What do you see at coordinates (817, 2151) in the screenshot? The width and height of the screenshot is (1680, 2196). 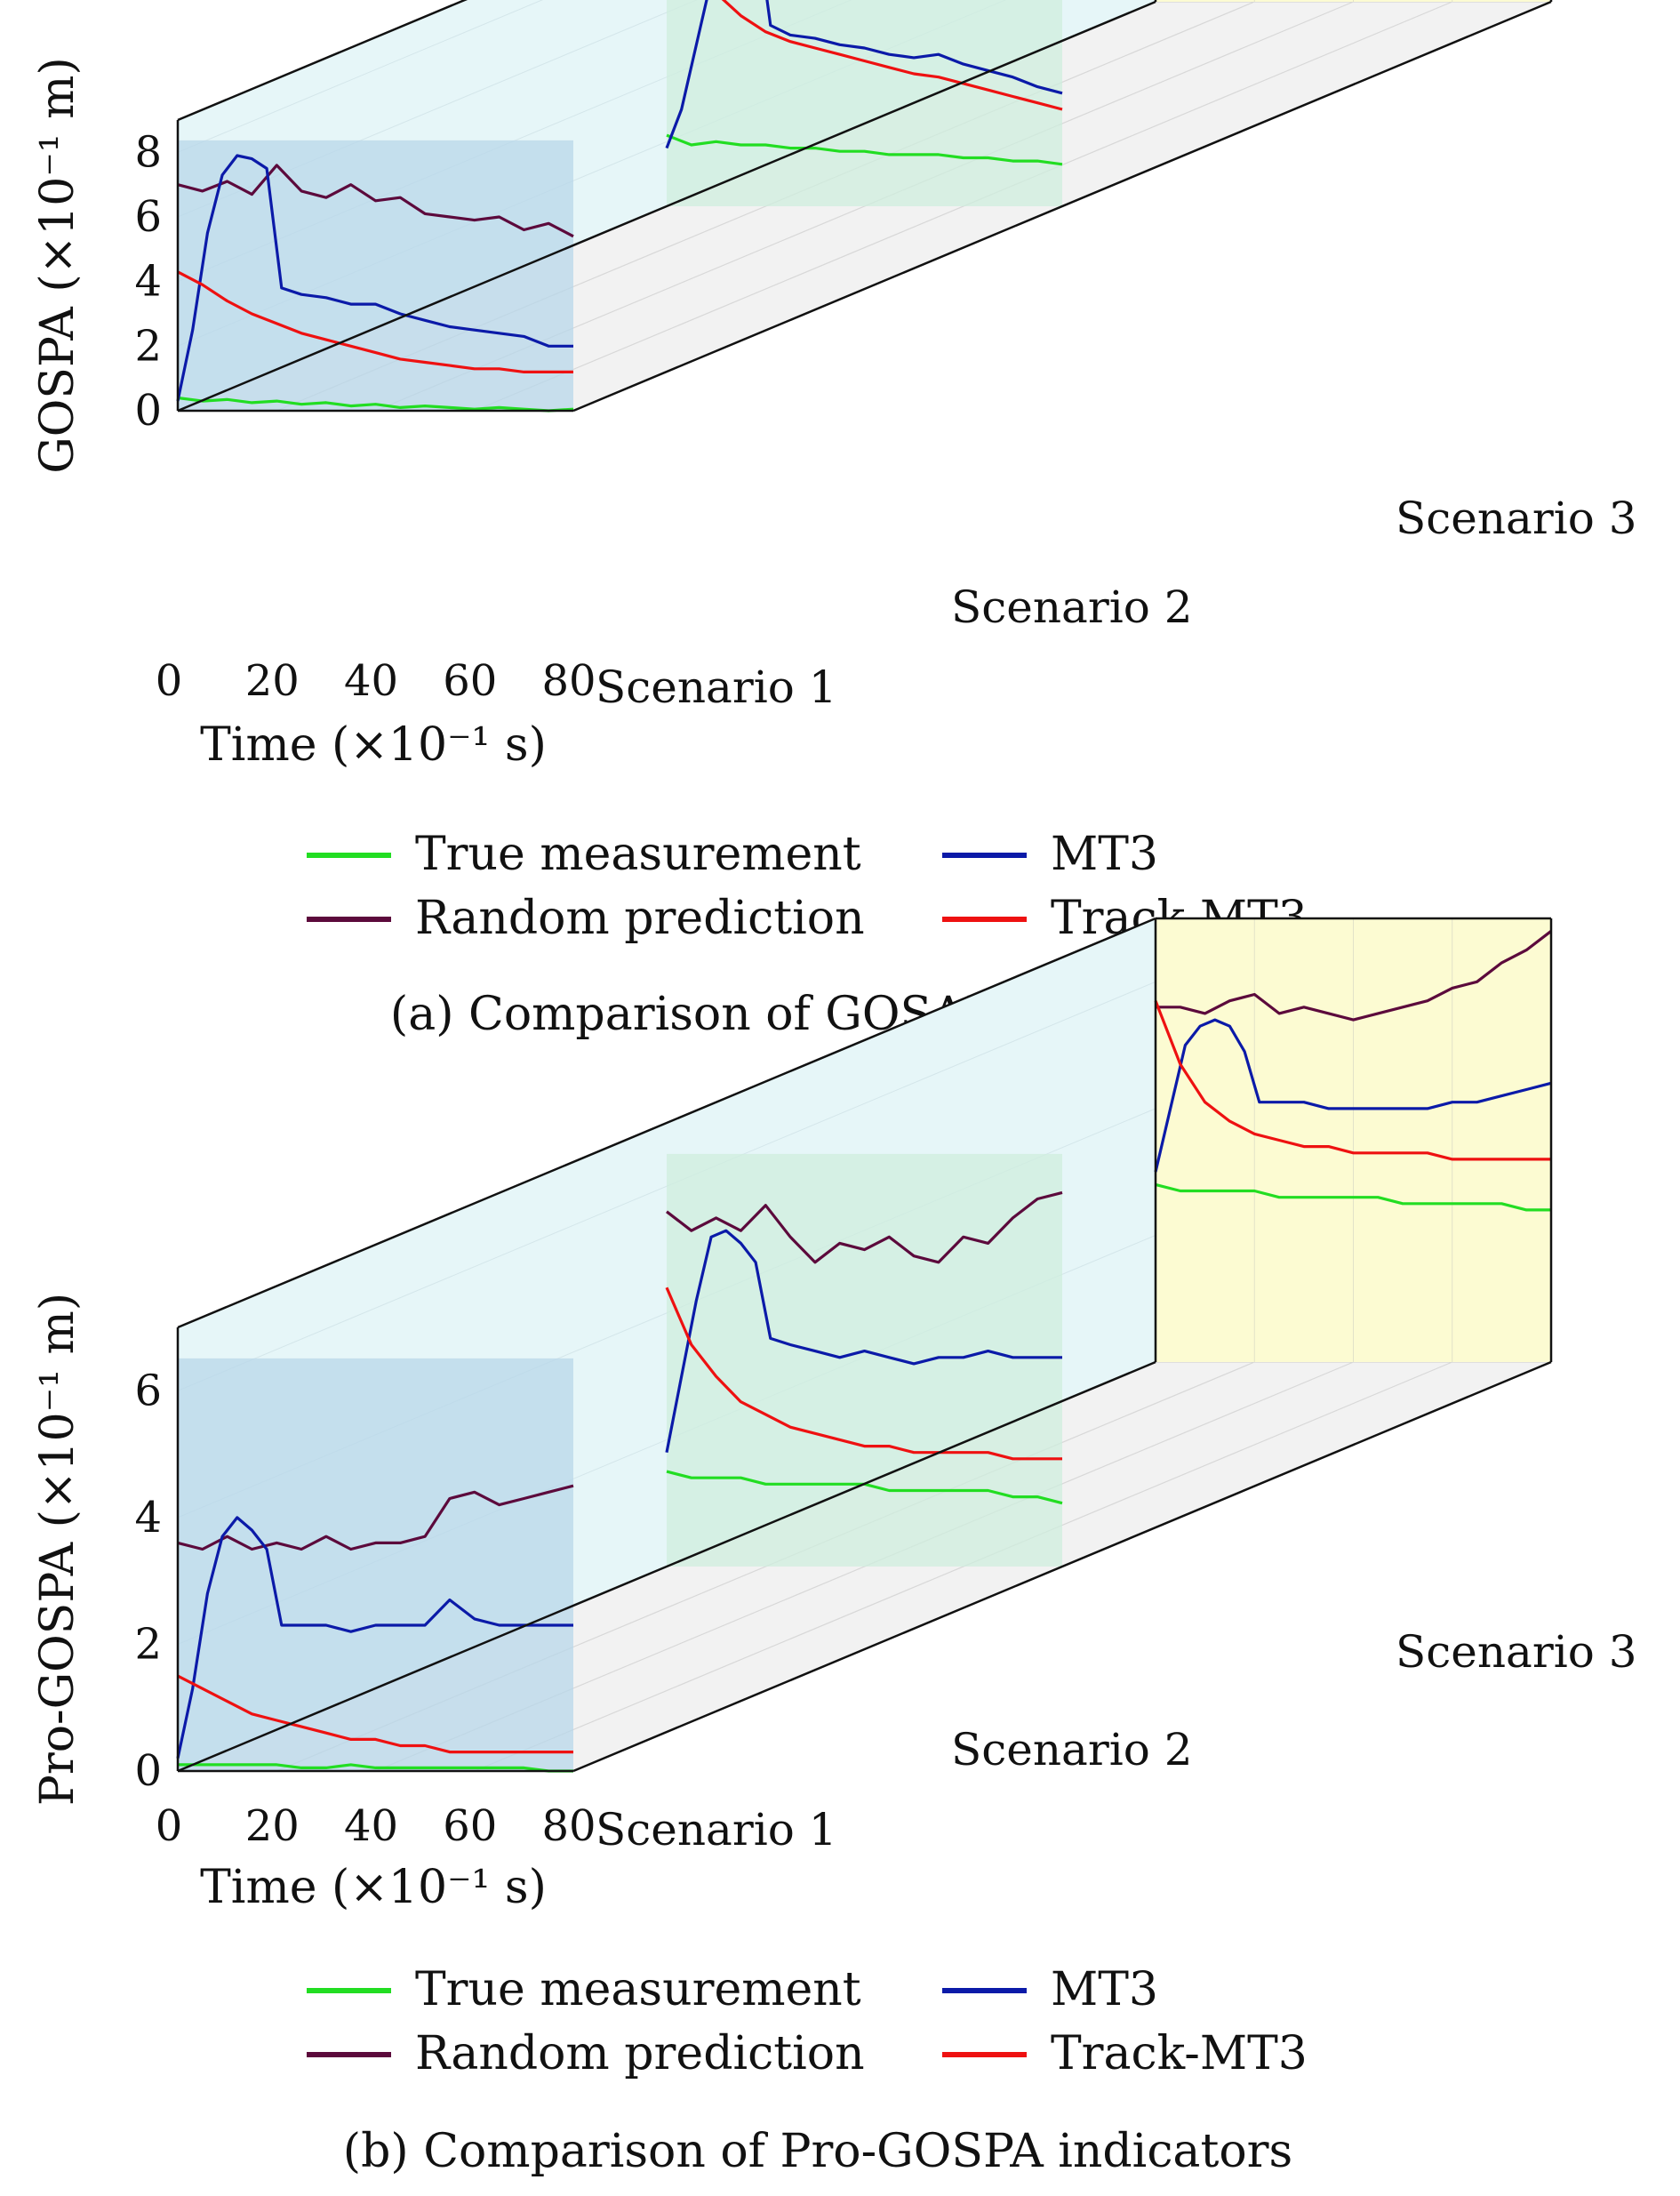 I see `figure-caption: (b) Comparison of Pro-GOSPA indicators` at bounding box center [817, 2151].